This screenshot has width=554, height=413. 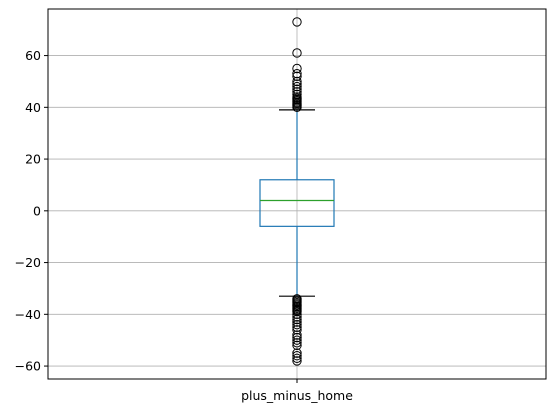 What do you see at coordinates (33, 107) in the screenshot?
I see `y-tick-label: 40` at bounding box center [33, 107].